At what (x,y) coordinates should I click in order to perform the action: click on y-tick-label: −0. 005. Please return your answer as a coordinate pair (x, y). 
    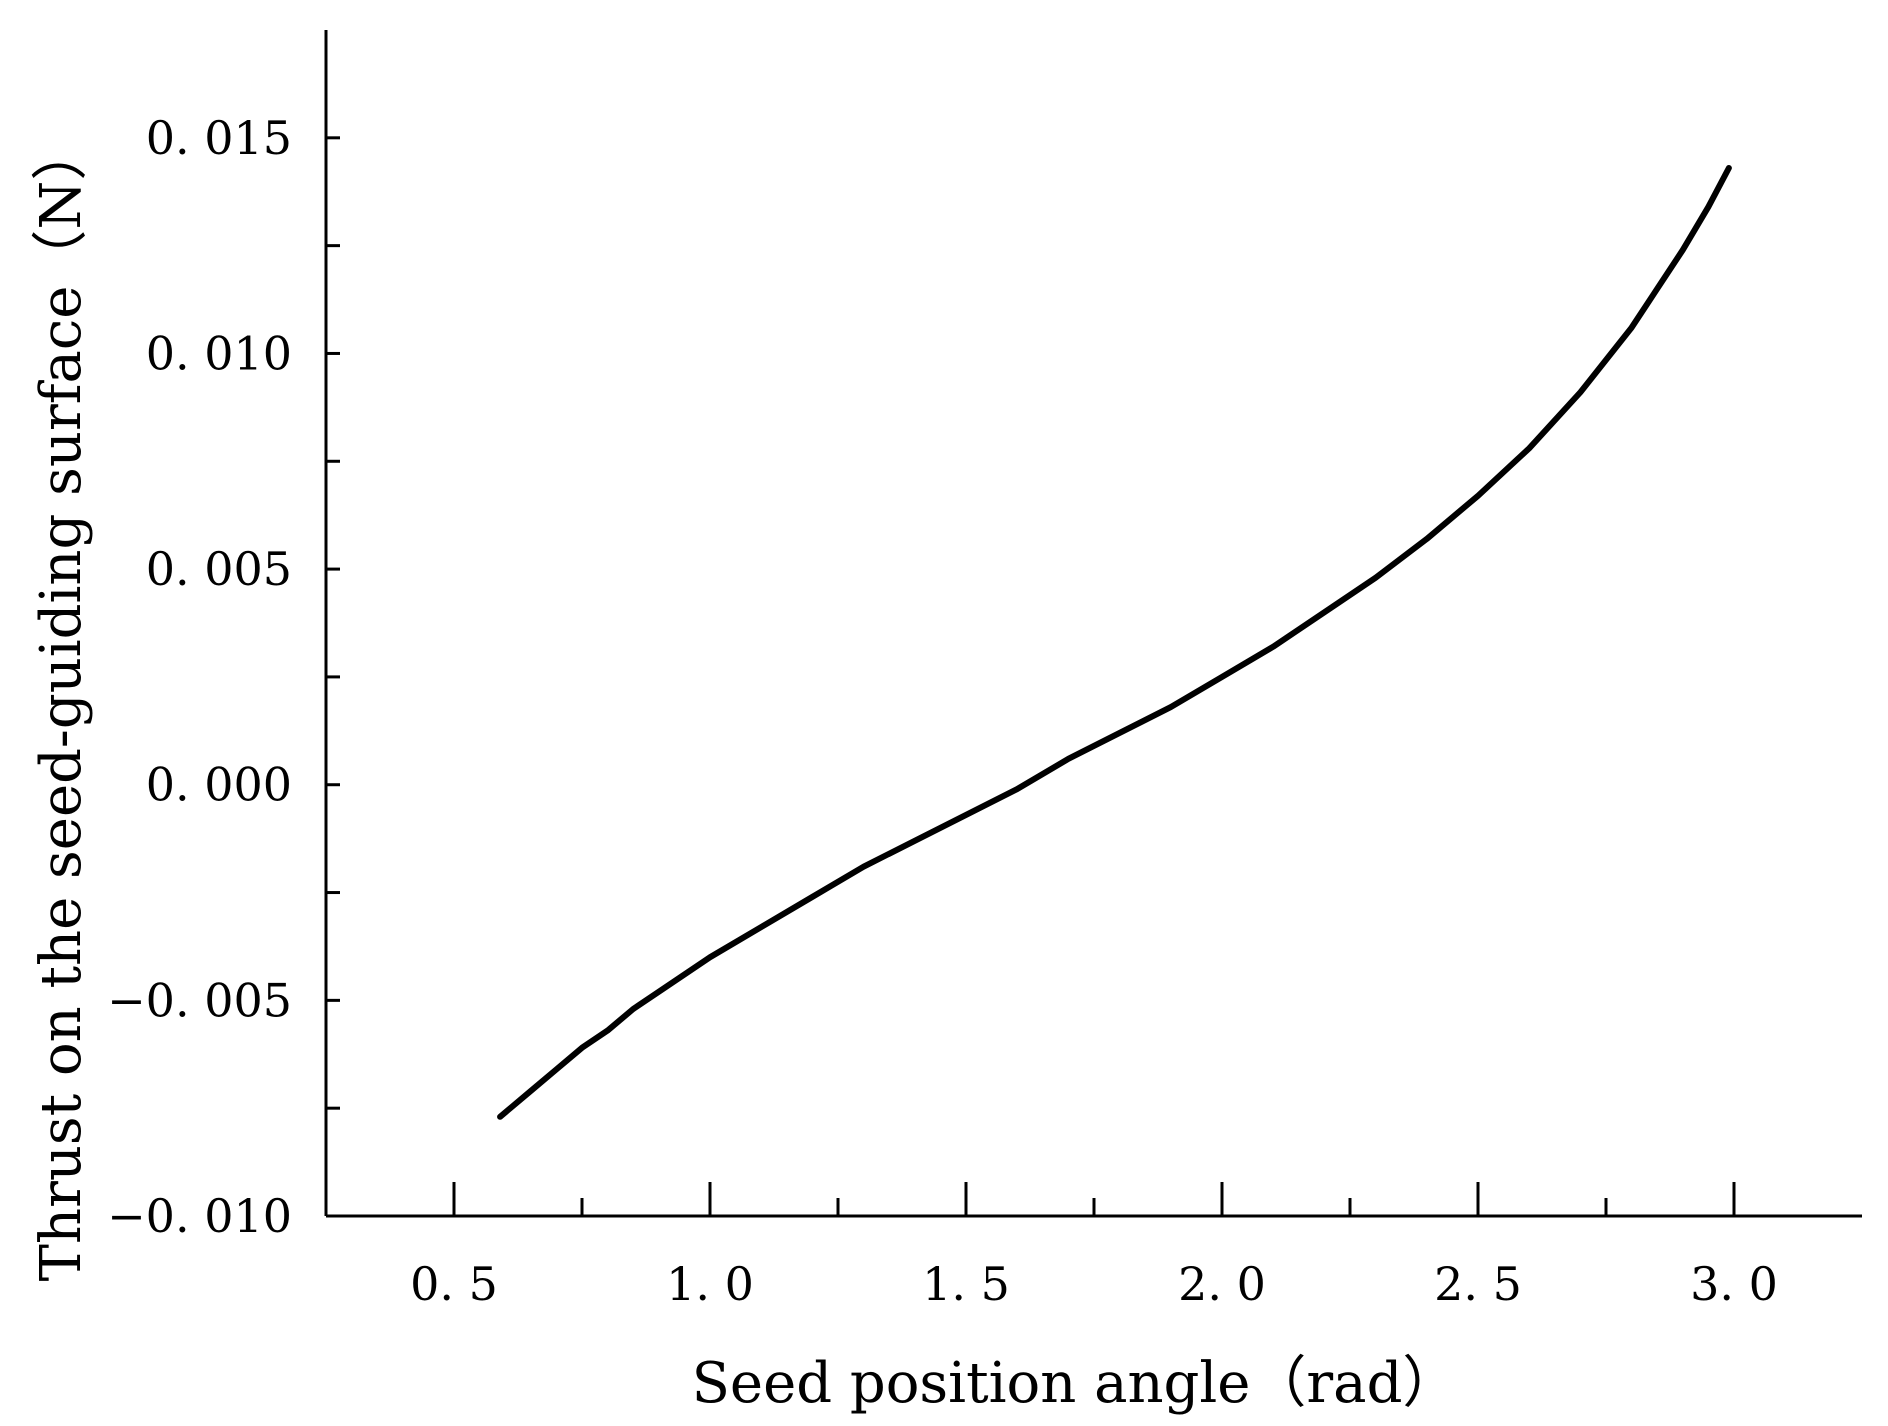
    Looking at the image, I should click on (199, 1000).